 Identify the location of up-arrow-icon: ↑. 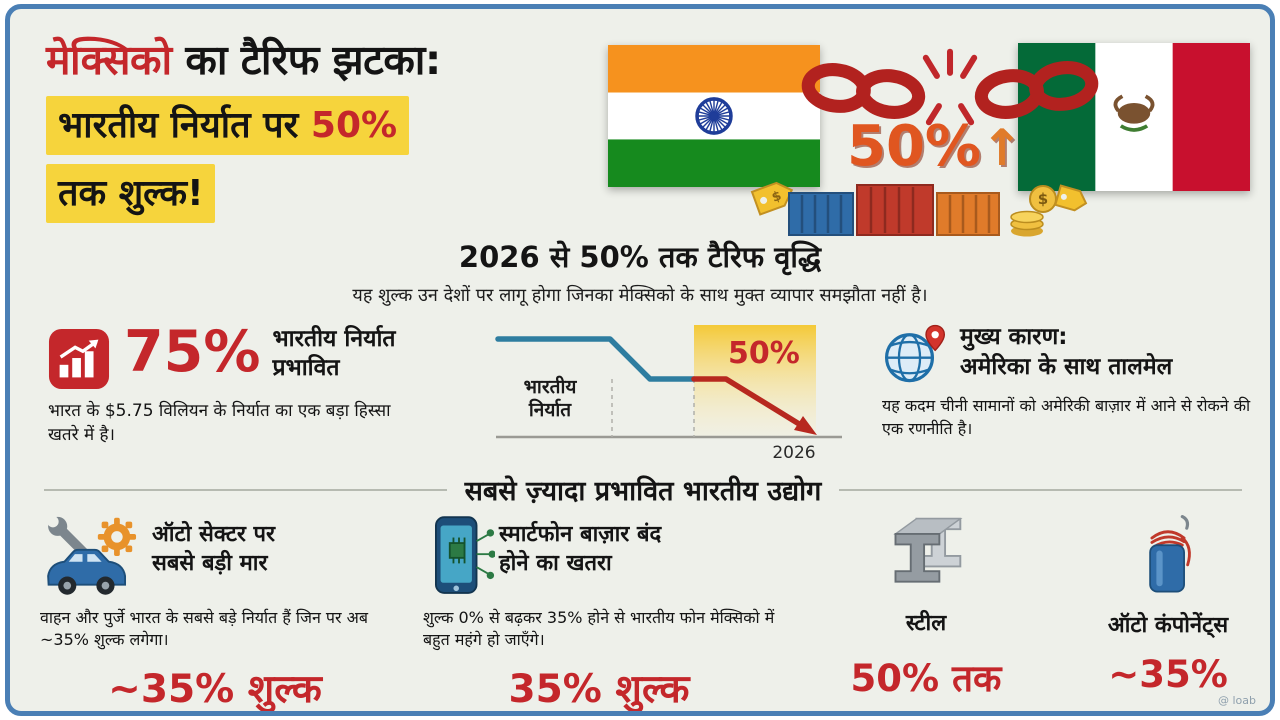
(1002, 148).